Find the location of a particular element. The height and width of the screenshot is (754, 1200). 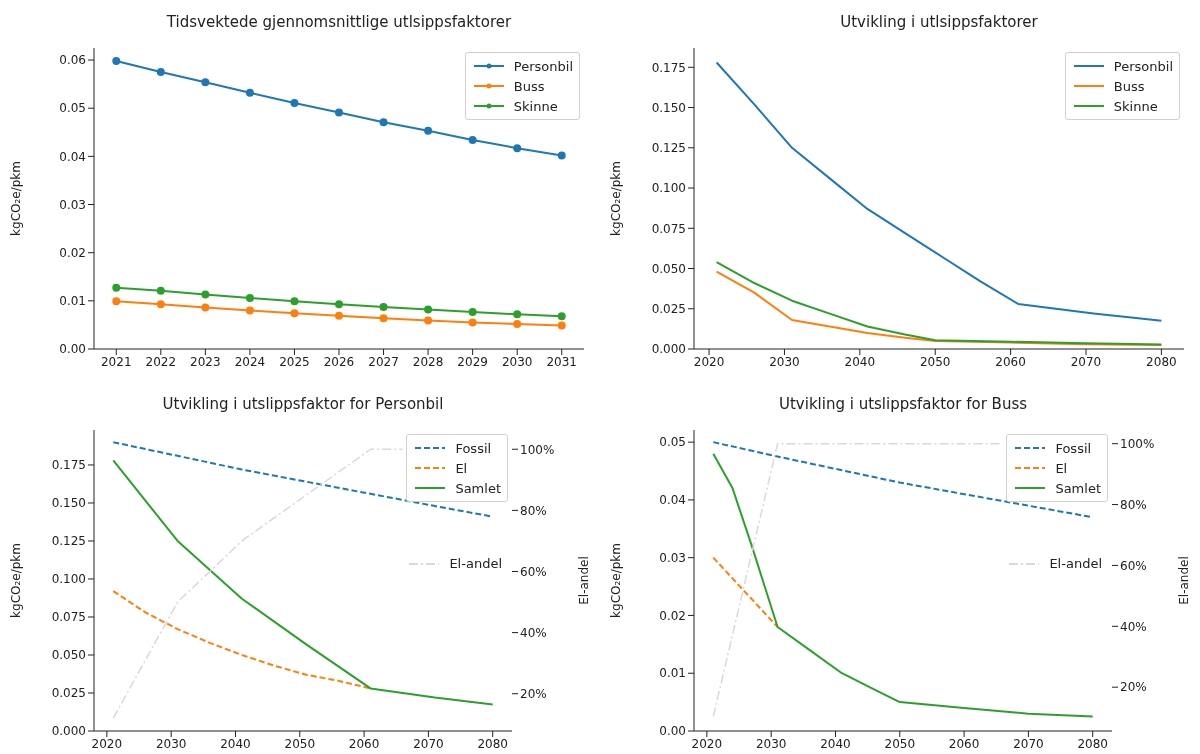

x-tick-label: 2024 is located at coordinates (250, 361).